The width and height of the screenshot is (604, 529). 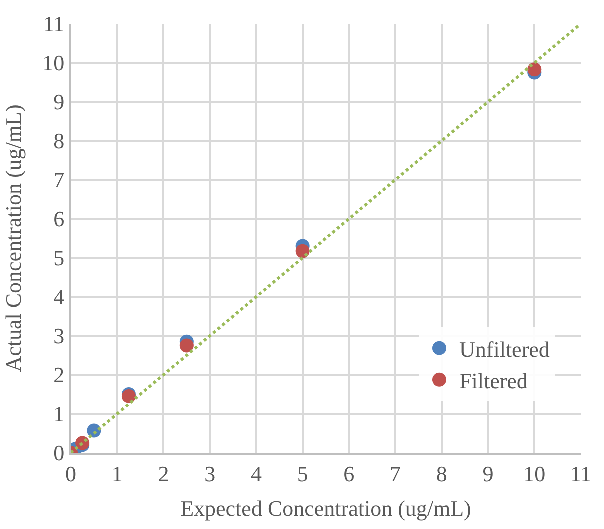 What do you see at coordinates (442, 473) in the screenshot?
I see `x-tick-label: 8` at bounding box center [442, 473].